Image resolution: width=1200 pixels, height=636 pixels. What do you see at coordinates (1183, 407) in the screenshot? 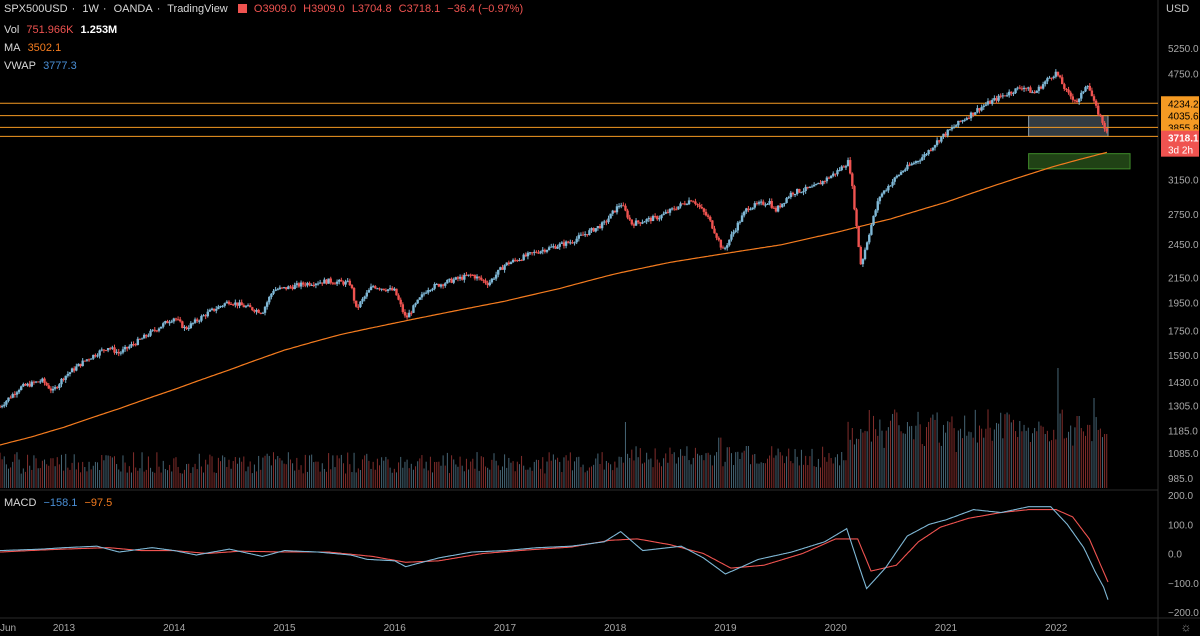
I see `price-tick-label: 1305.0` at bounding box center [1183, 407].